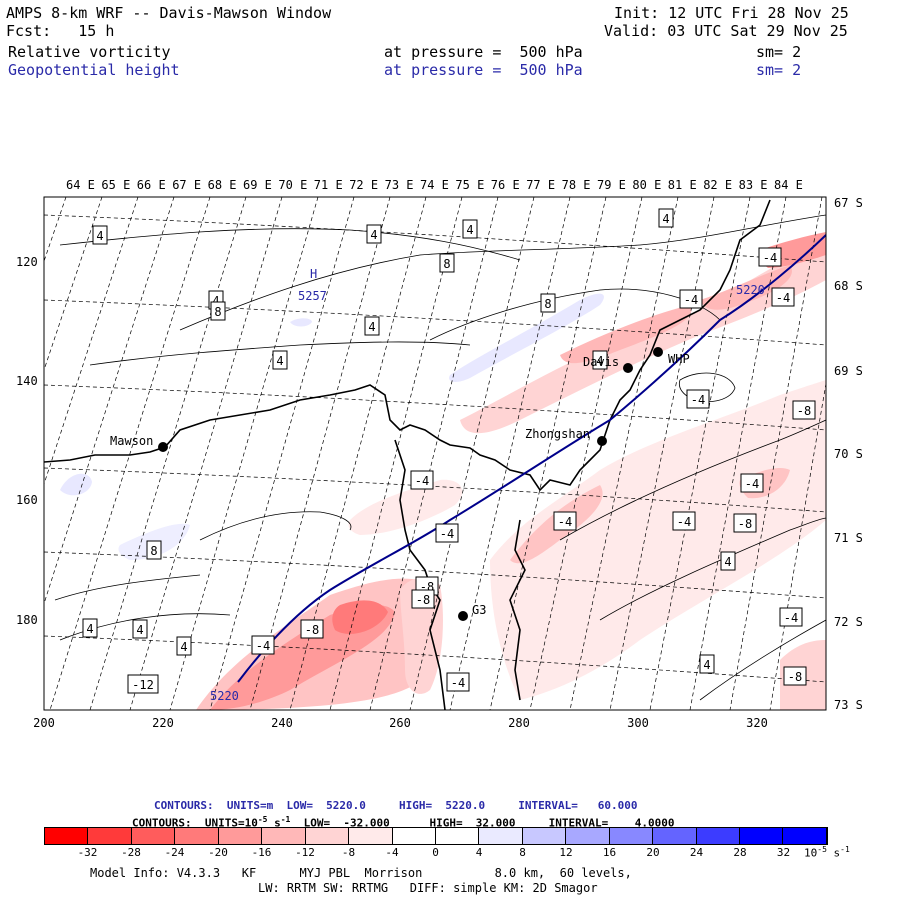  Describe the element at coordinates (89, 52) in the screenshot. I see `field1-name: Relative vorticity` at that location.